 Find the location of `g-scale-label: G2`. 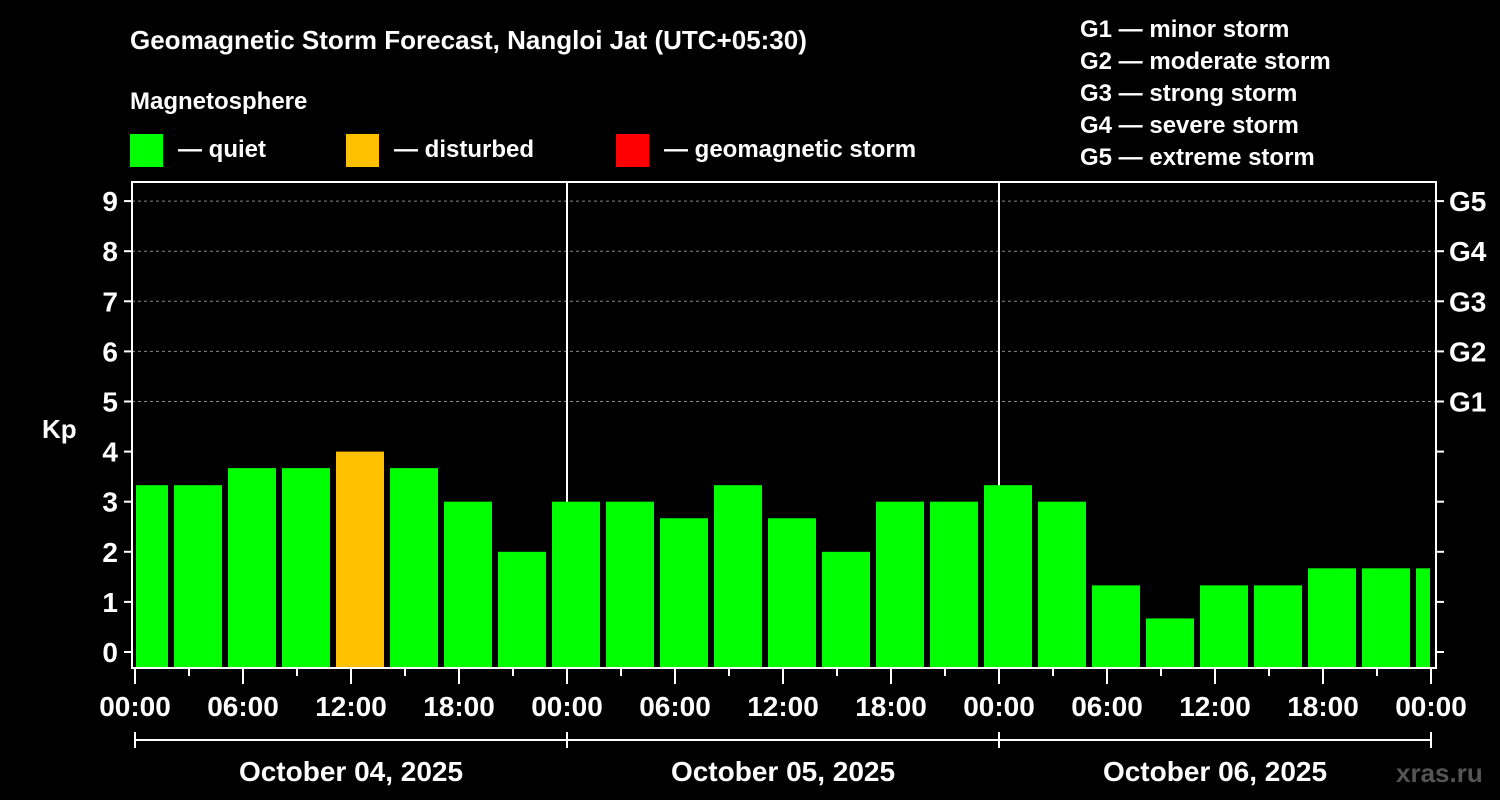

g-scale-label: G2 is located at coordinates (1467, 351).